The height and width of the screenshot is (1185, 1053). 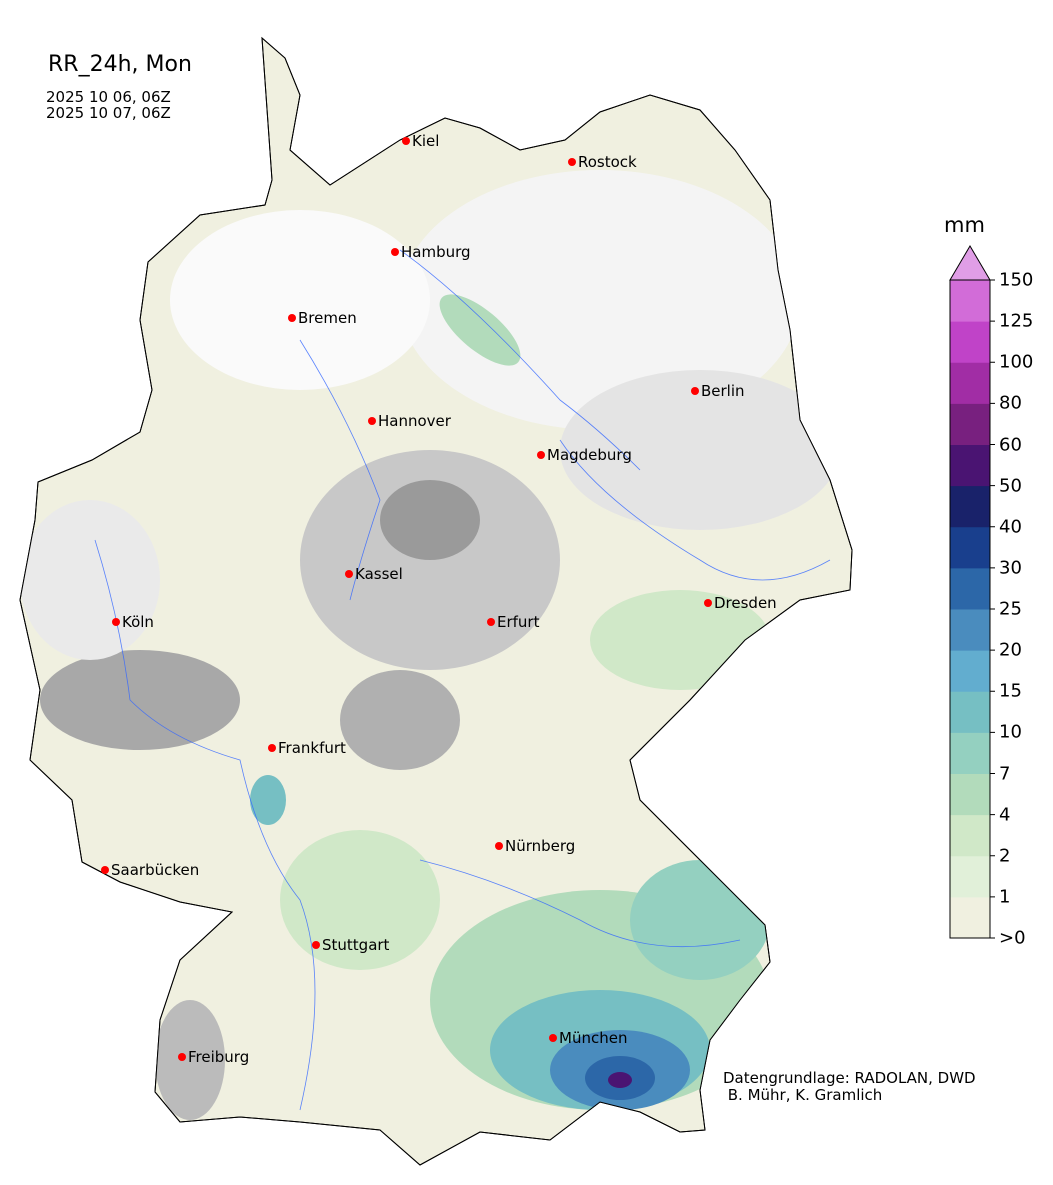 I want to click on city-saarbücken: Saarbücken, so click(x=150, y=870).